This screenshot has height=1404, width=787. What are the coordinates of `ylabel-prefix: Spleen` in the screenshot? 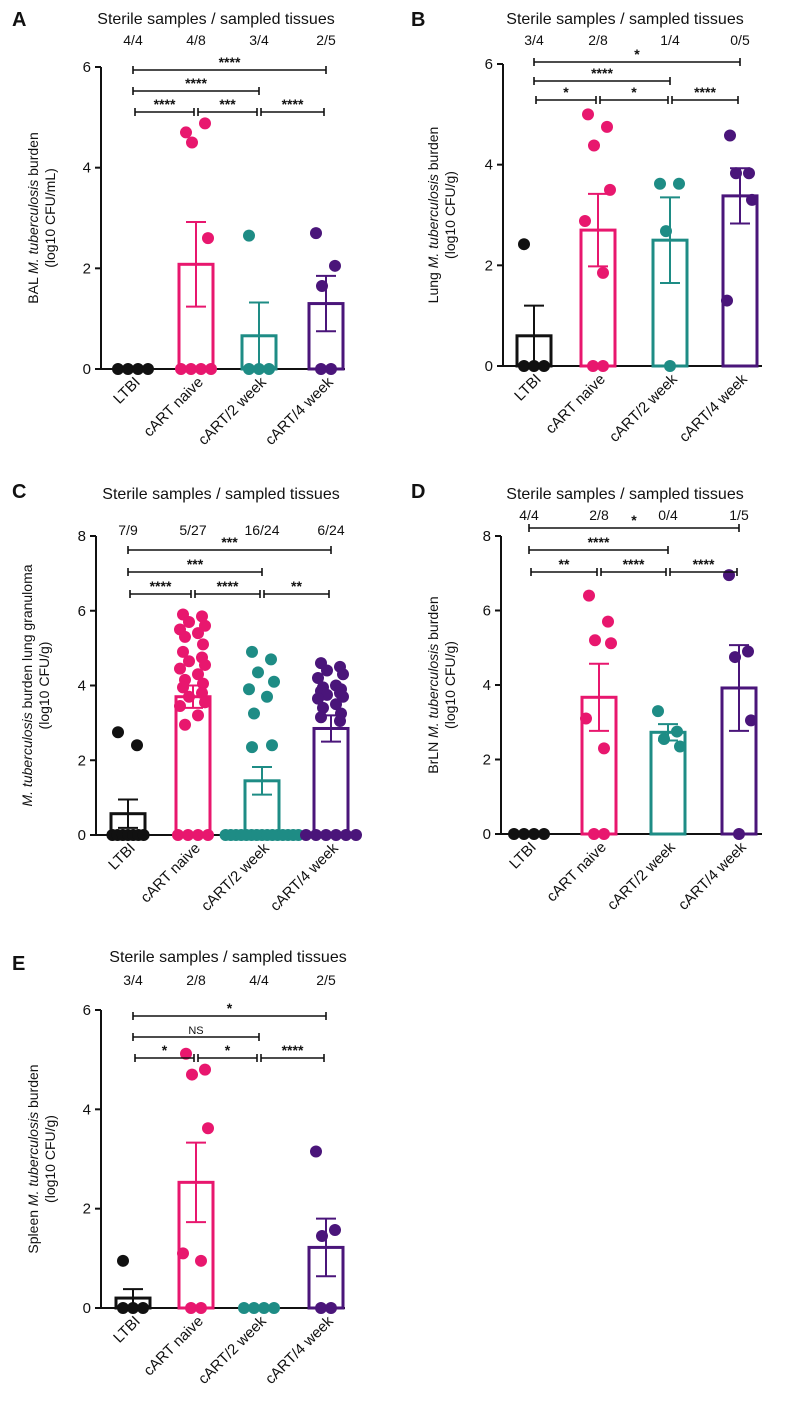 It's located at (33, 1229).